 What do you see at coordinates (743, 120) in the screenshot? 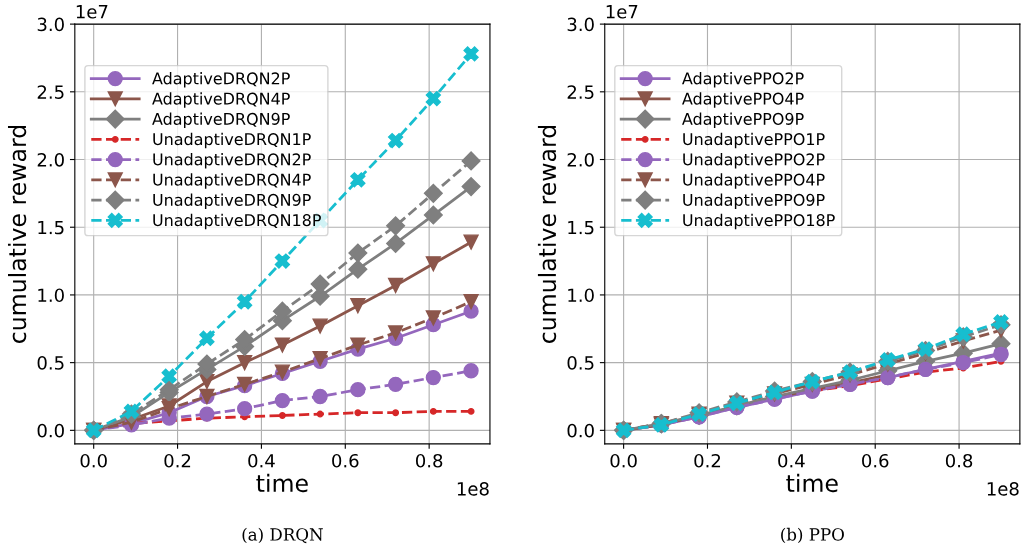
I see `legend-label: AdaptivePPO9P` at bounding box center [743, 120].